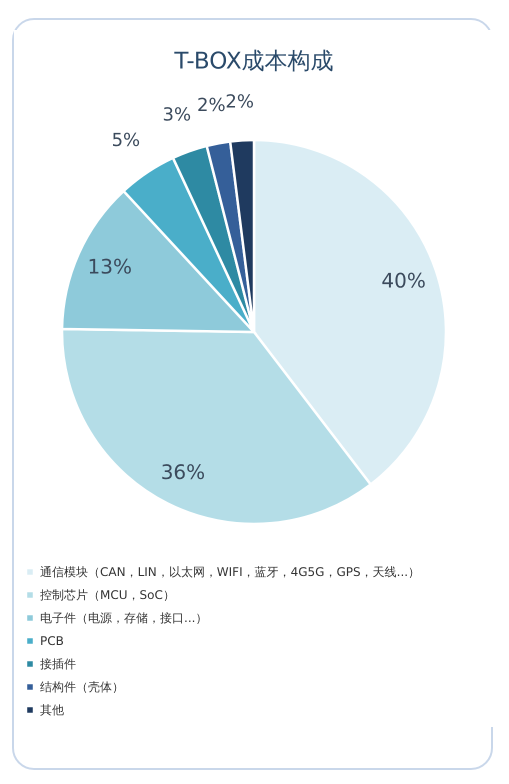 Image resolution: width=509 pixels, height=784 pixels. Describe the element at coordinates (126, 141) in the screenshot. I see `data-label: 5%` at that location.